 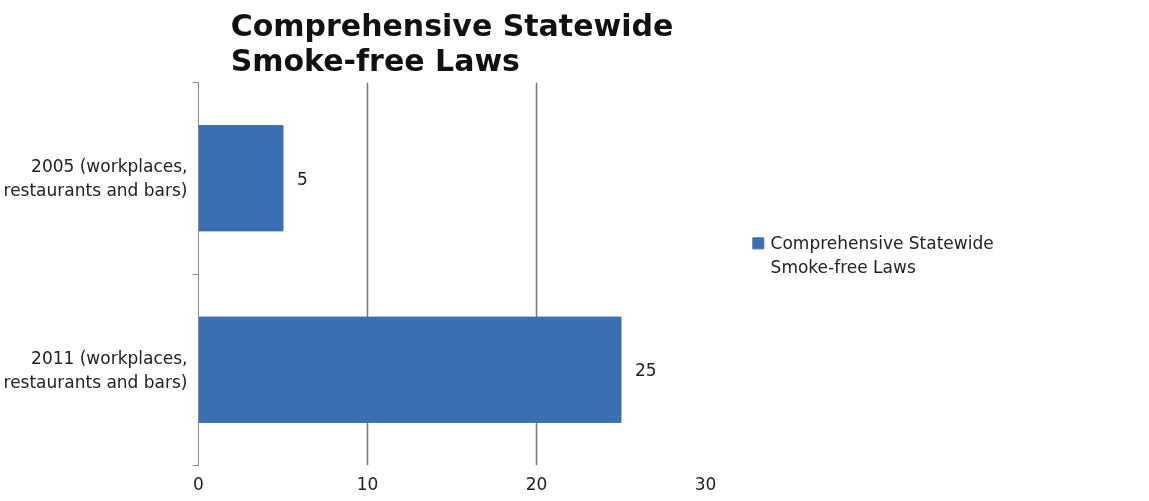 What do you see at coordinates (95, 369) in the screenshot?
I see `y-tick-label: 2011 (workplaces, restaurants and bars)` at bounding box center [95, 369].